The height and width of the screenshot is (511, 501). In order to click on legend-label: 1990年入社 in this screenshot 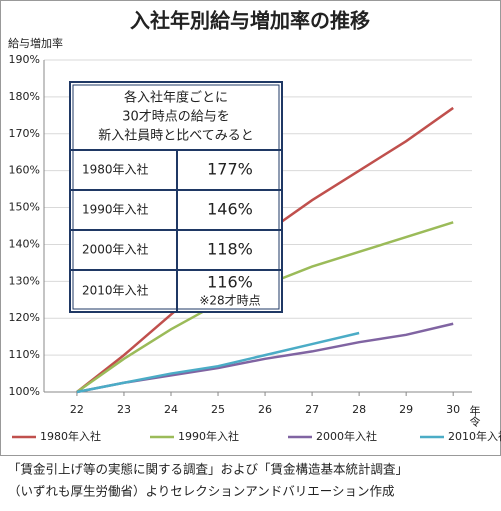, I will do `click(208, 436)`.